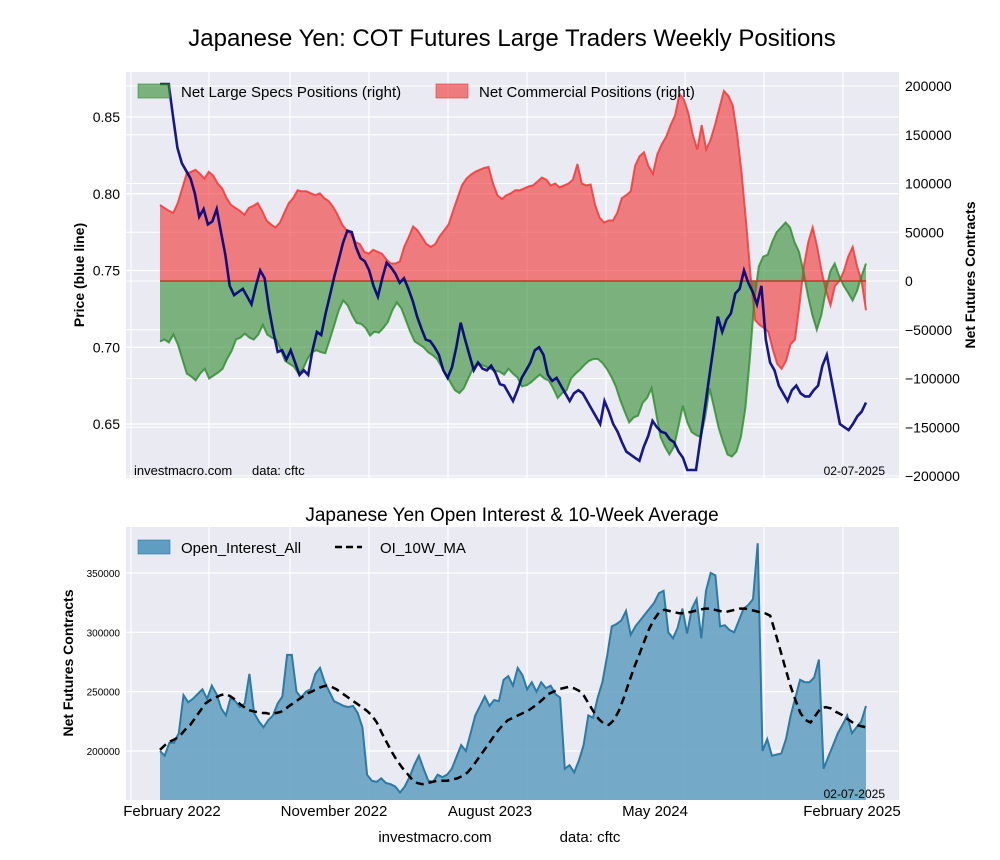 This screenshot has width=1000, height=860. Describe the element at coordinates (490, 811) in the screenshot. I see `x-tick-label: August 2023` at that location.